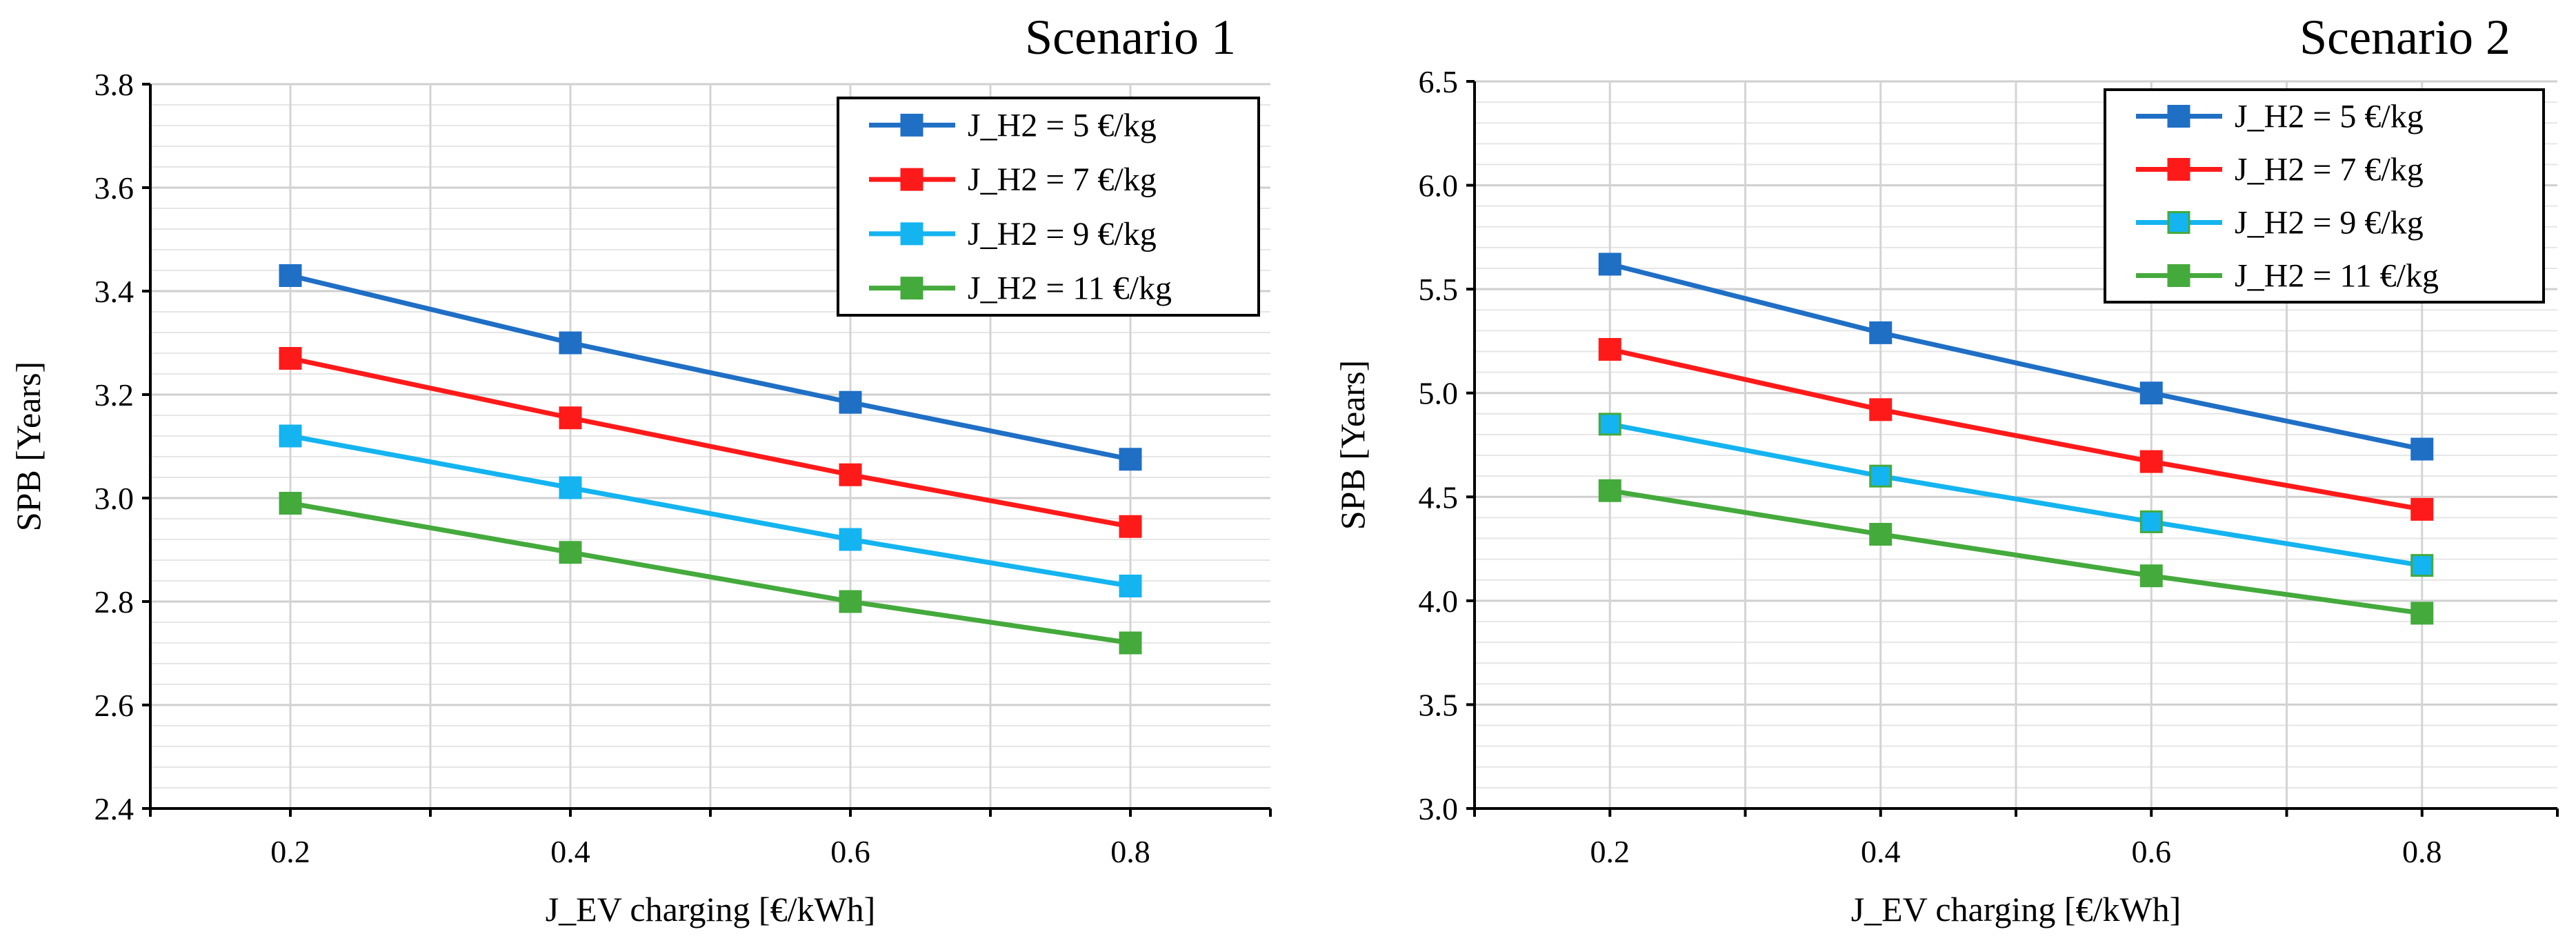 The height and width of the screenshot is (943, 2576). What do you see at coordinates (1130, 38) in the screenshot?
I see `chart-title: Scenario 1` at bounding box center [1130, 38].